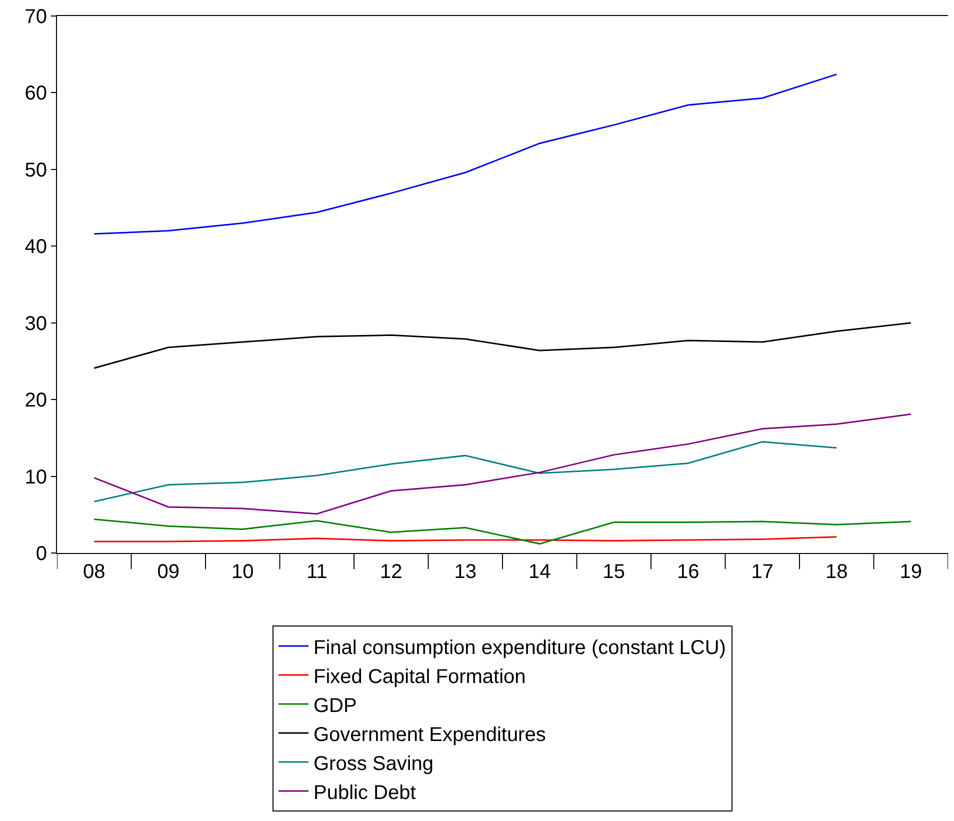 The height and width of the screenshot is (821, 954). I want to click on x-tick-label: 09, so click(168, 572).